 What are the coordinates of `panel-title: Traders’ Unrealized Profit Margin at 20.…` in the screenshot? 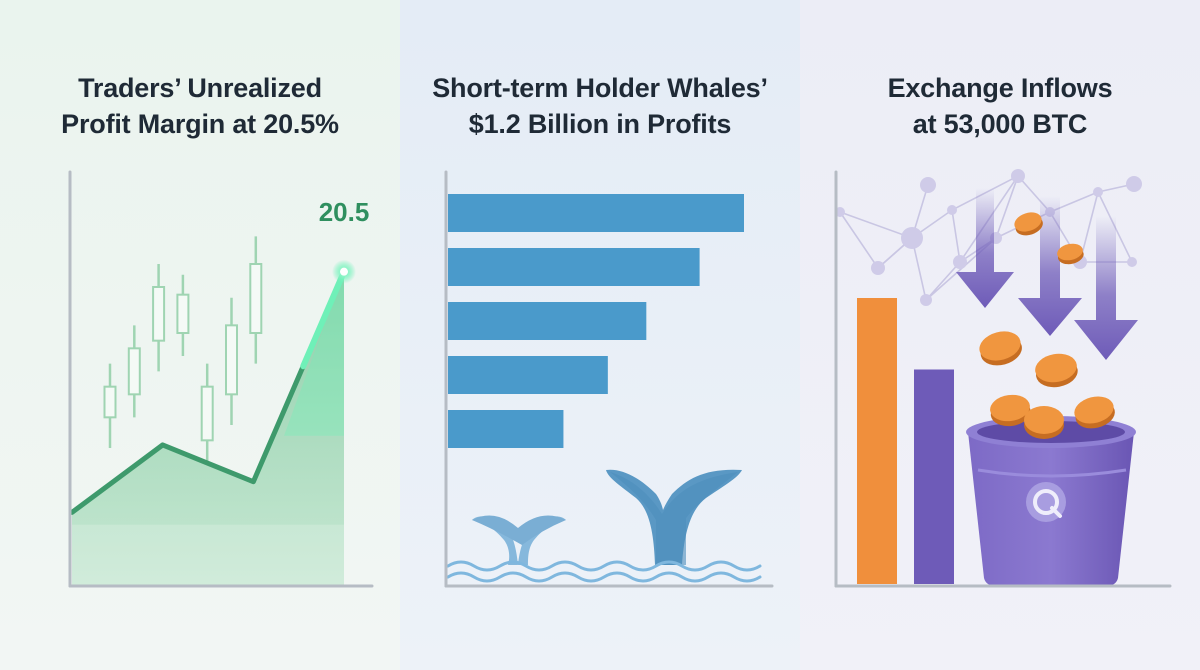 It's located at (200, 106).